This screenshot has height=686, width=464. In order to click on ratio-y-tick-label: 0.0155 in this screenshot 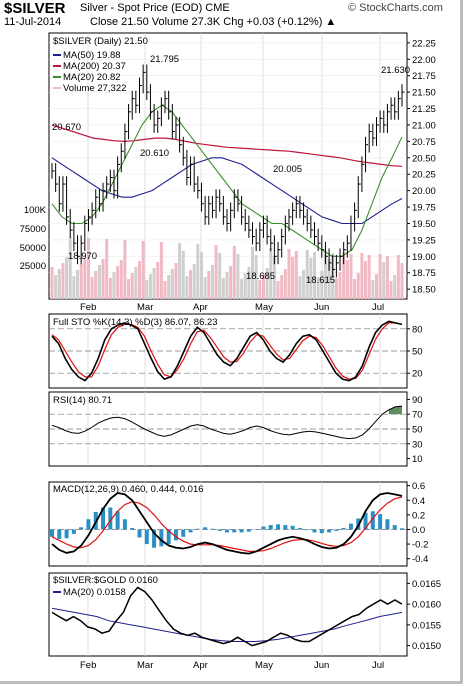, I will do `click(426, 625)`.